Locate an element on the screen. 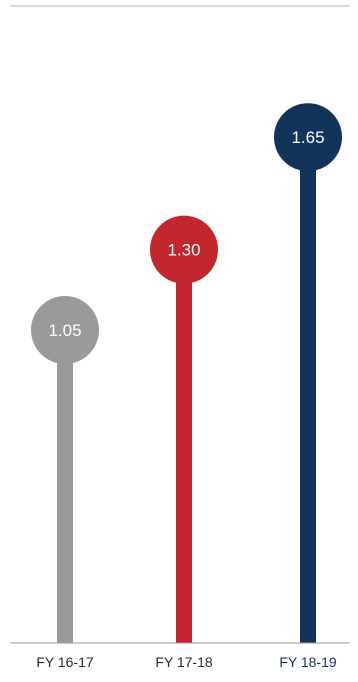  value-label: 1.30 is located at coordinates (183, 250).